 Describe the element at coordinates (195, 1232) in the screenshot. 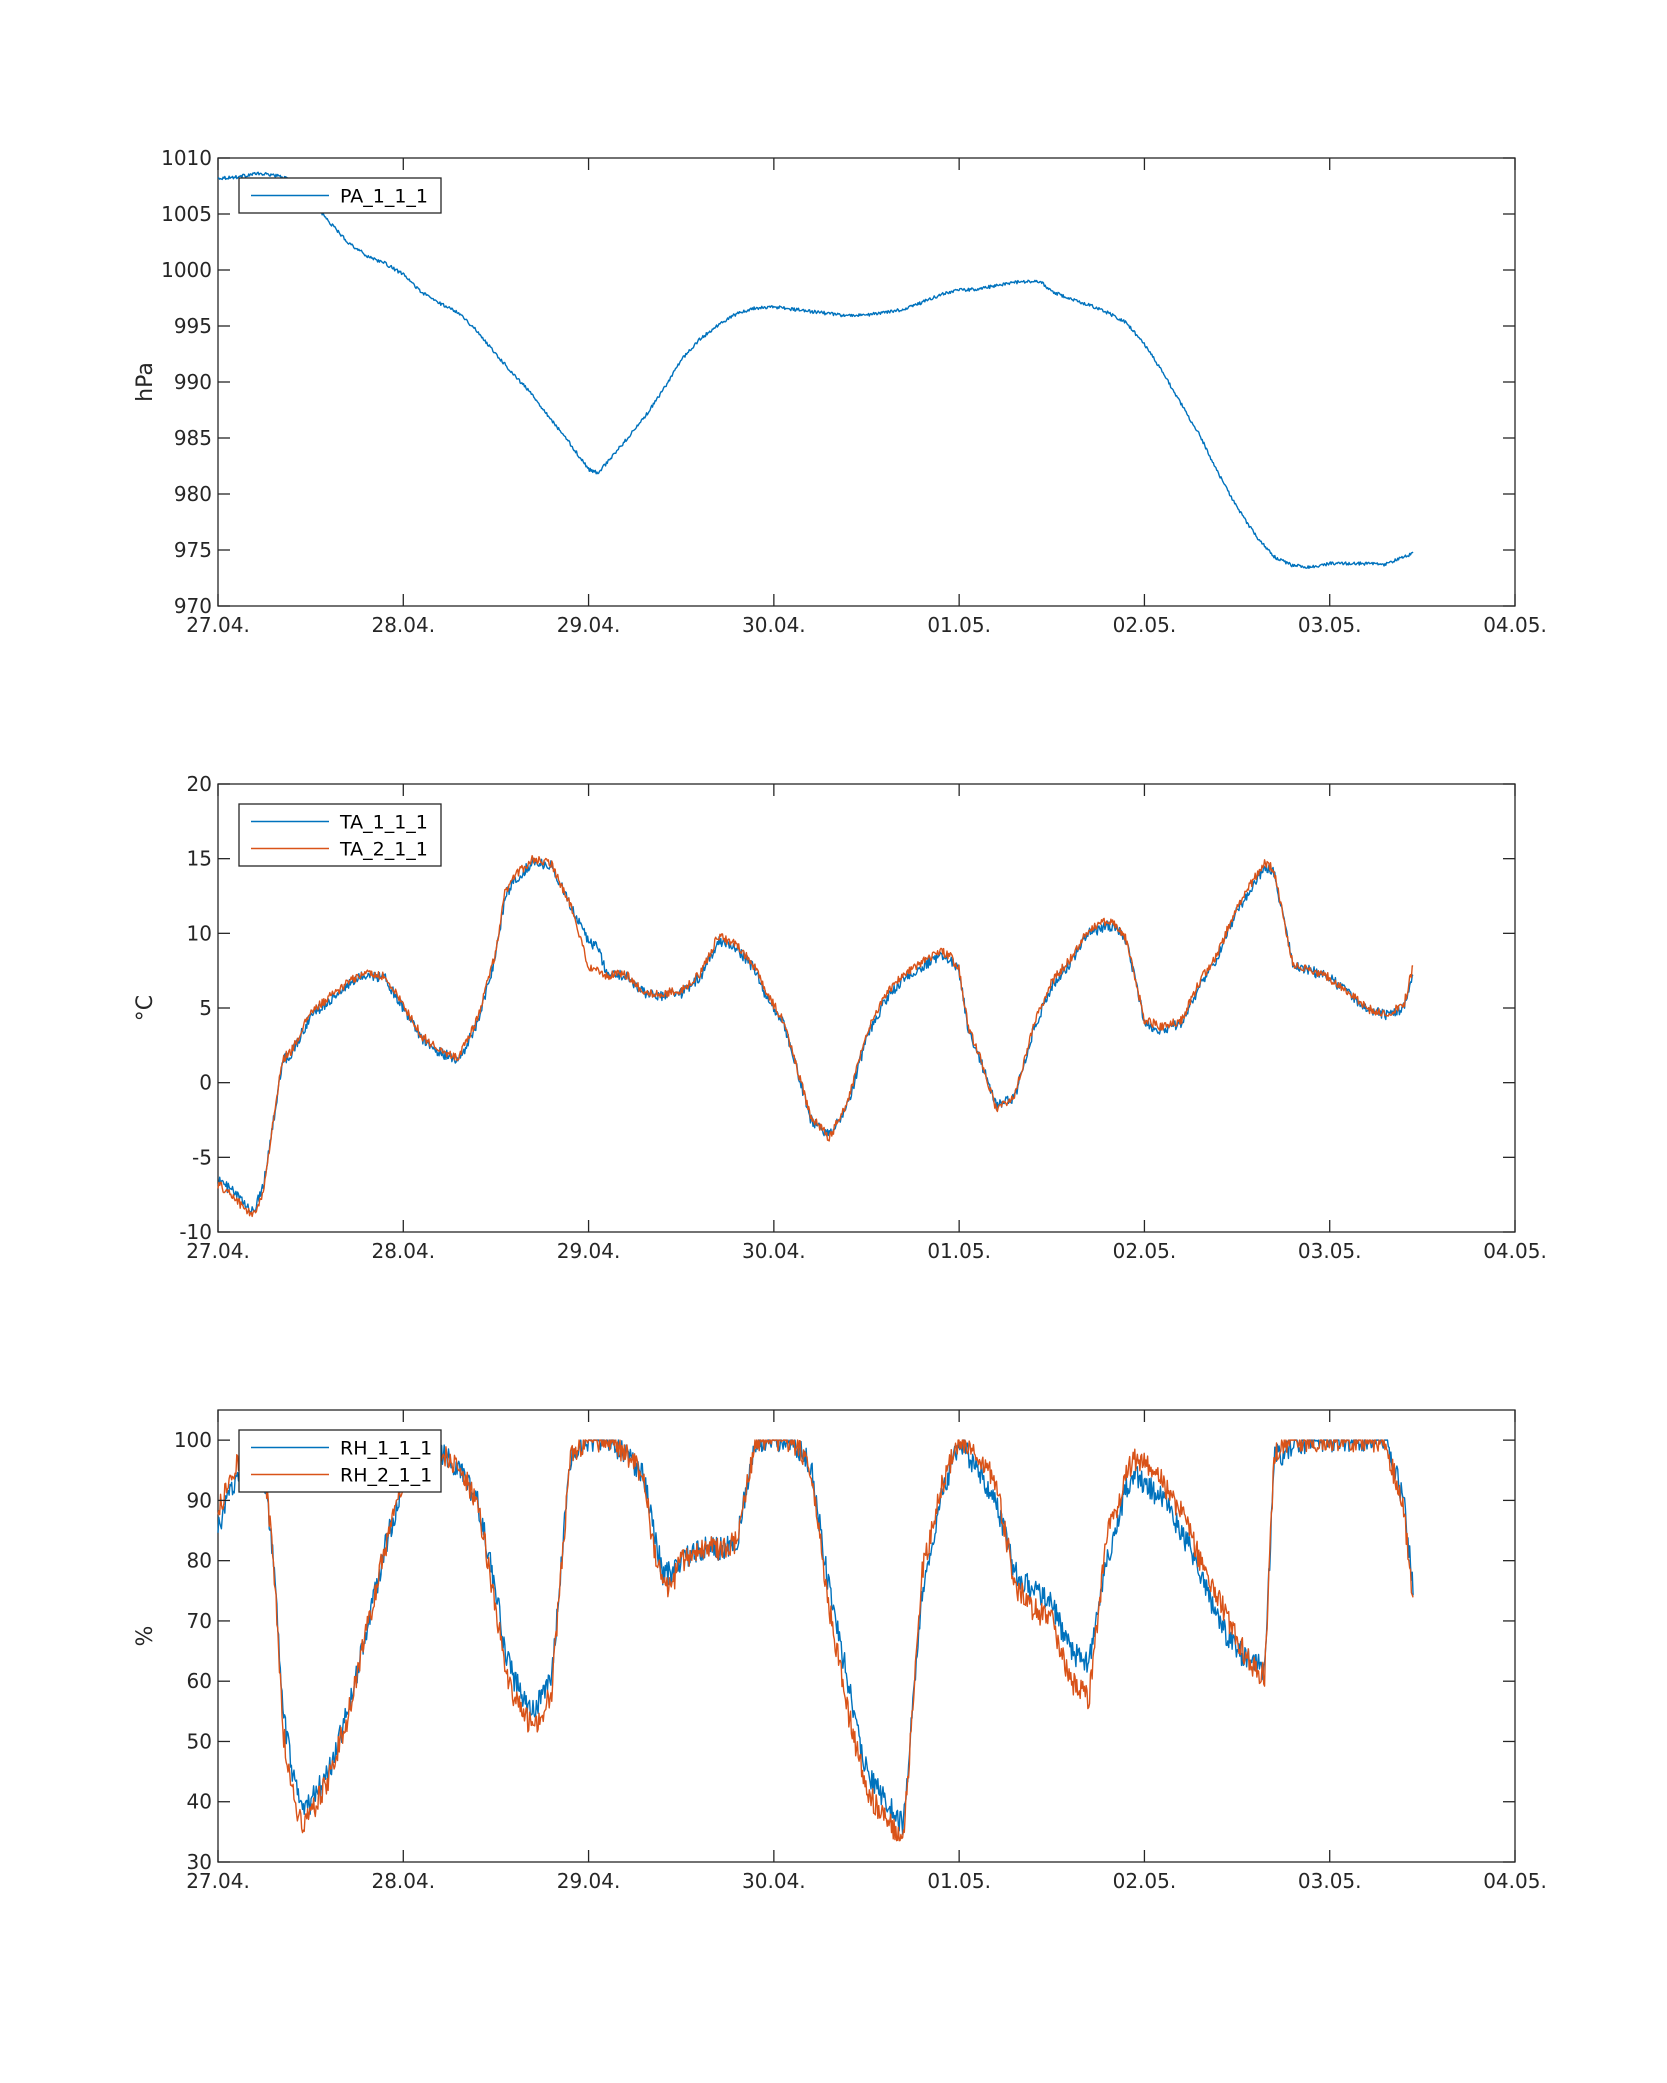

I see `y-tick-label: -10` at that location.